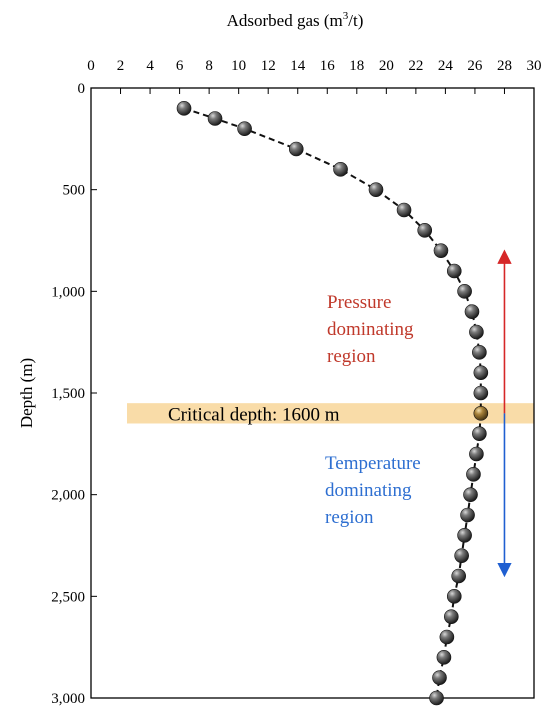 Image resolution: width=550 pixels, height=716 pixels. Describe the element at coordinates (372, 329) in the screenshot. I see `pressure-region-label: Pressure dominating region` at that location.